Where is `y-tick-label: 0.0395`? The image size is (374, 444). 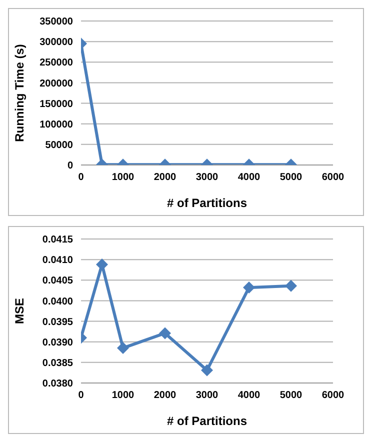 y-tick-label: 0.0395 is located at coordinates (58, 322).